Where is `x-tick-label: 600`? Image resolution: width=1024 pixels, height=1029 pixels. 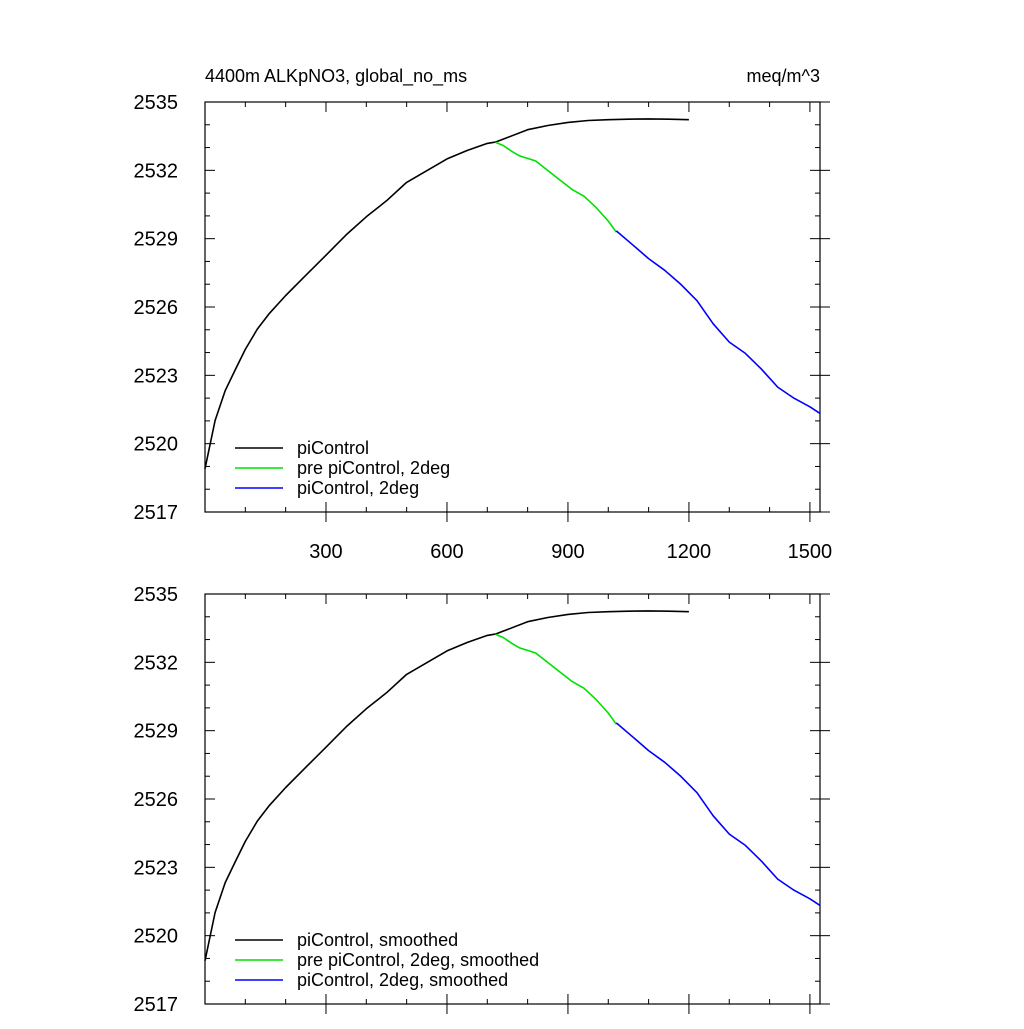 x-tick-label: 600 is located at coordinates (446, 552).